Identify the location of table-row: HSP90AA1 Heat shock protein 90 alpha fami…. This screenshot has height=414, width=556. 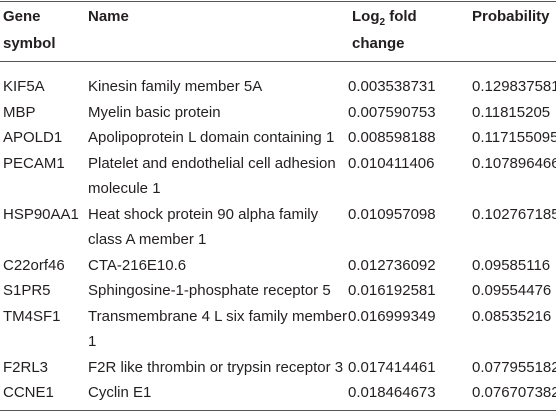
(278, 227).